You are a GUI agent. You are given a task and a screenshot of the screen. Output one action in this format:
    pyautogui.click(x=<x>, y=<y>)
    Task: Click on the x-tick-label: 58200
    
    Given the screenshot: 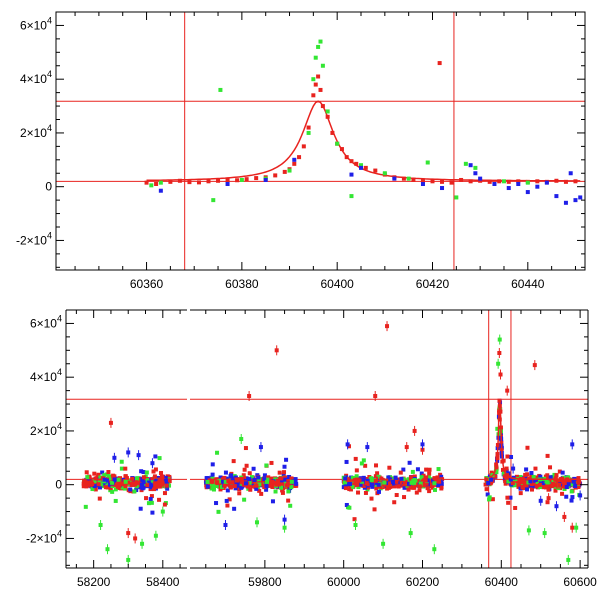 What is the action you would take?
    pyautogui.click(x=94, y=582)
    